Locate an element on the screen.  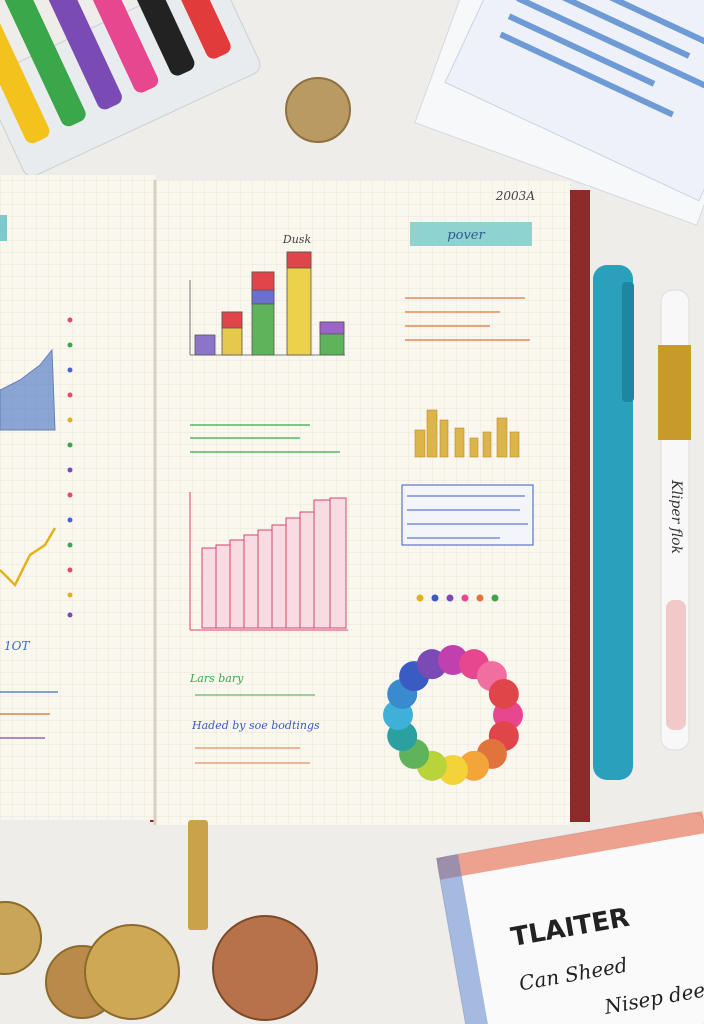
sketch-bar-chart is located at coordinates (267, 303).